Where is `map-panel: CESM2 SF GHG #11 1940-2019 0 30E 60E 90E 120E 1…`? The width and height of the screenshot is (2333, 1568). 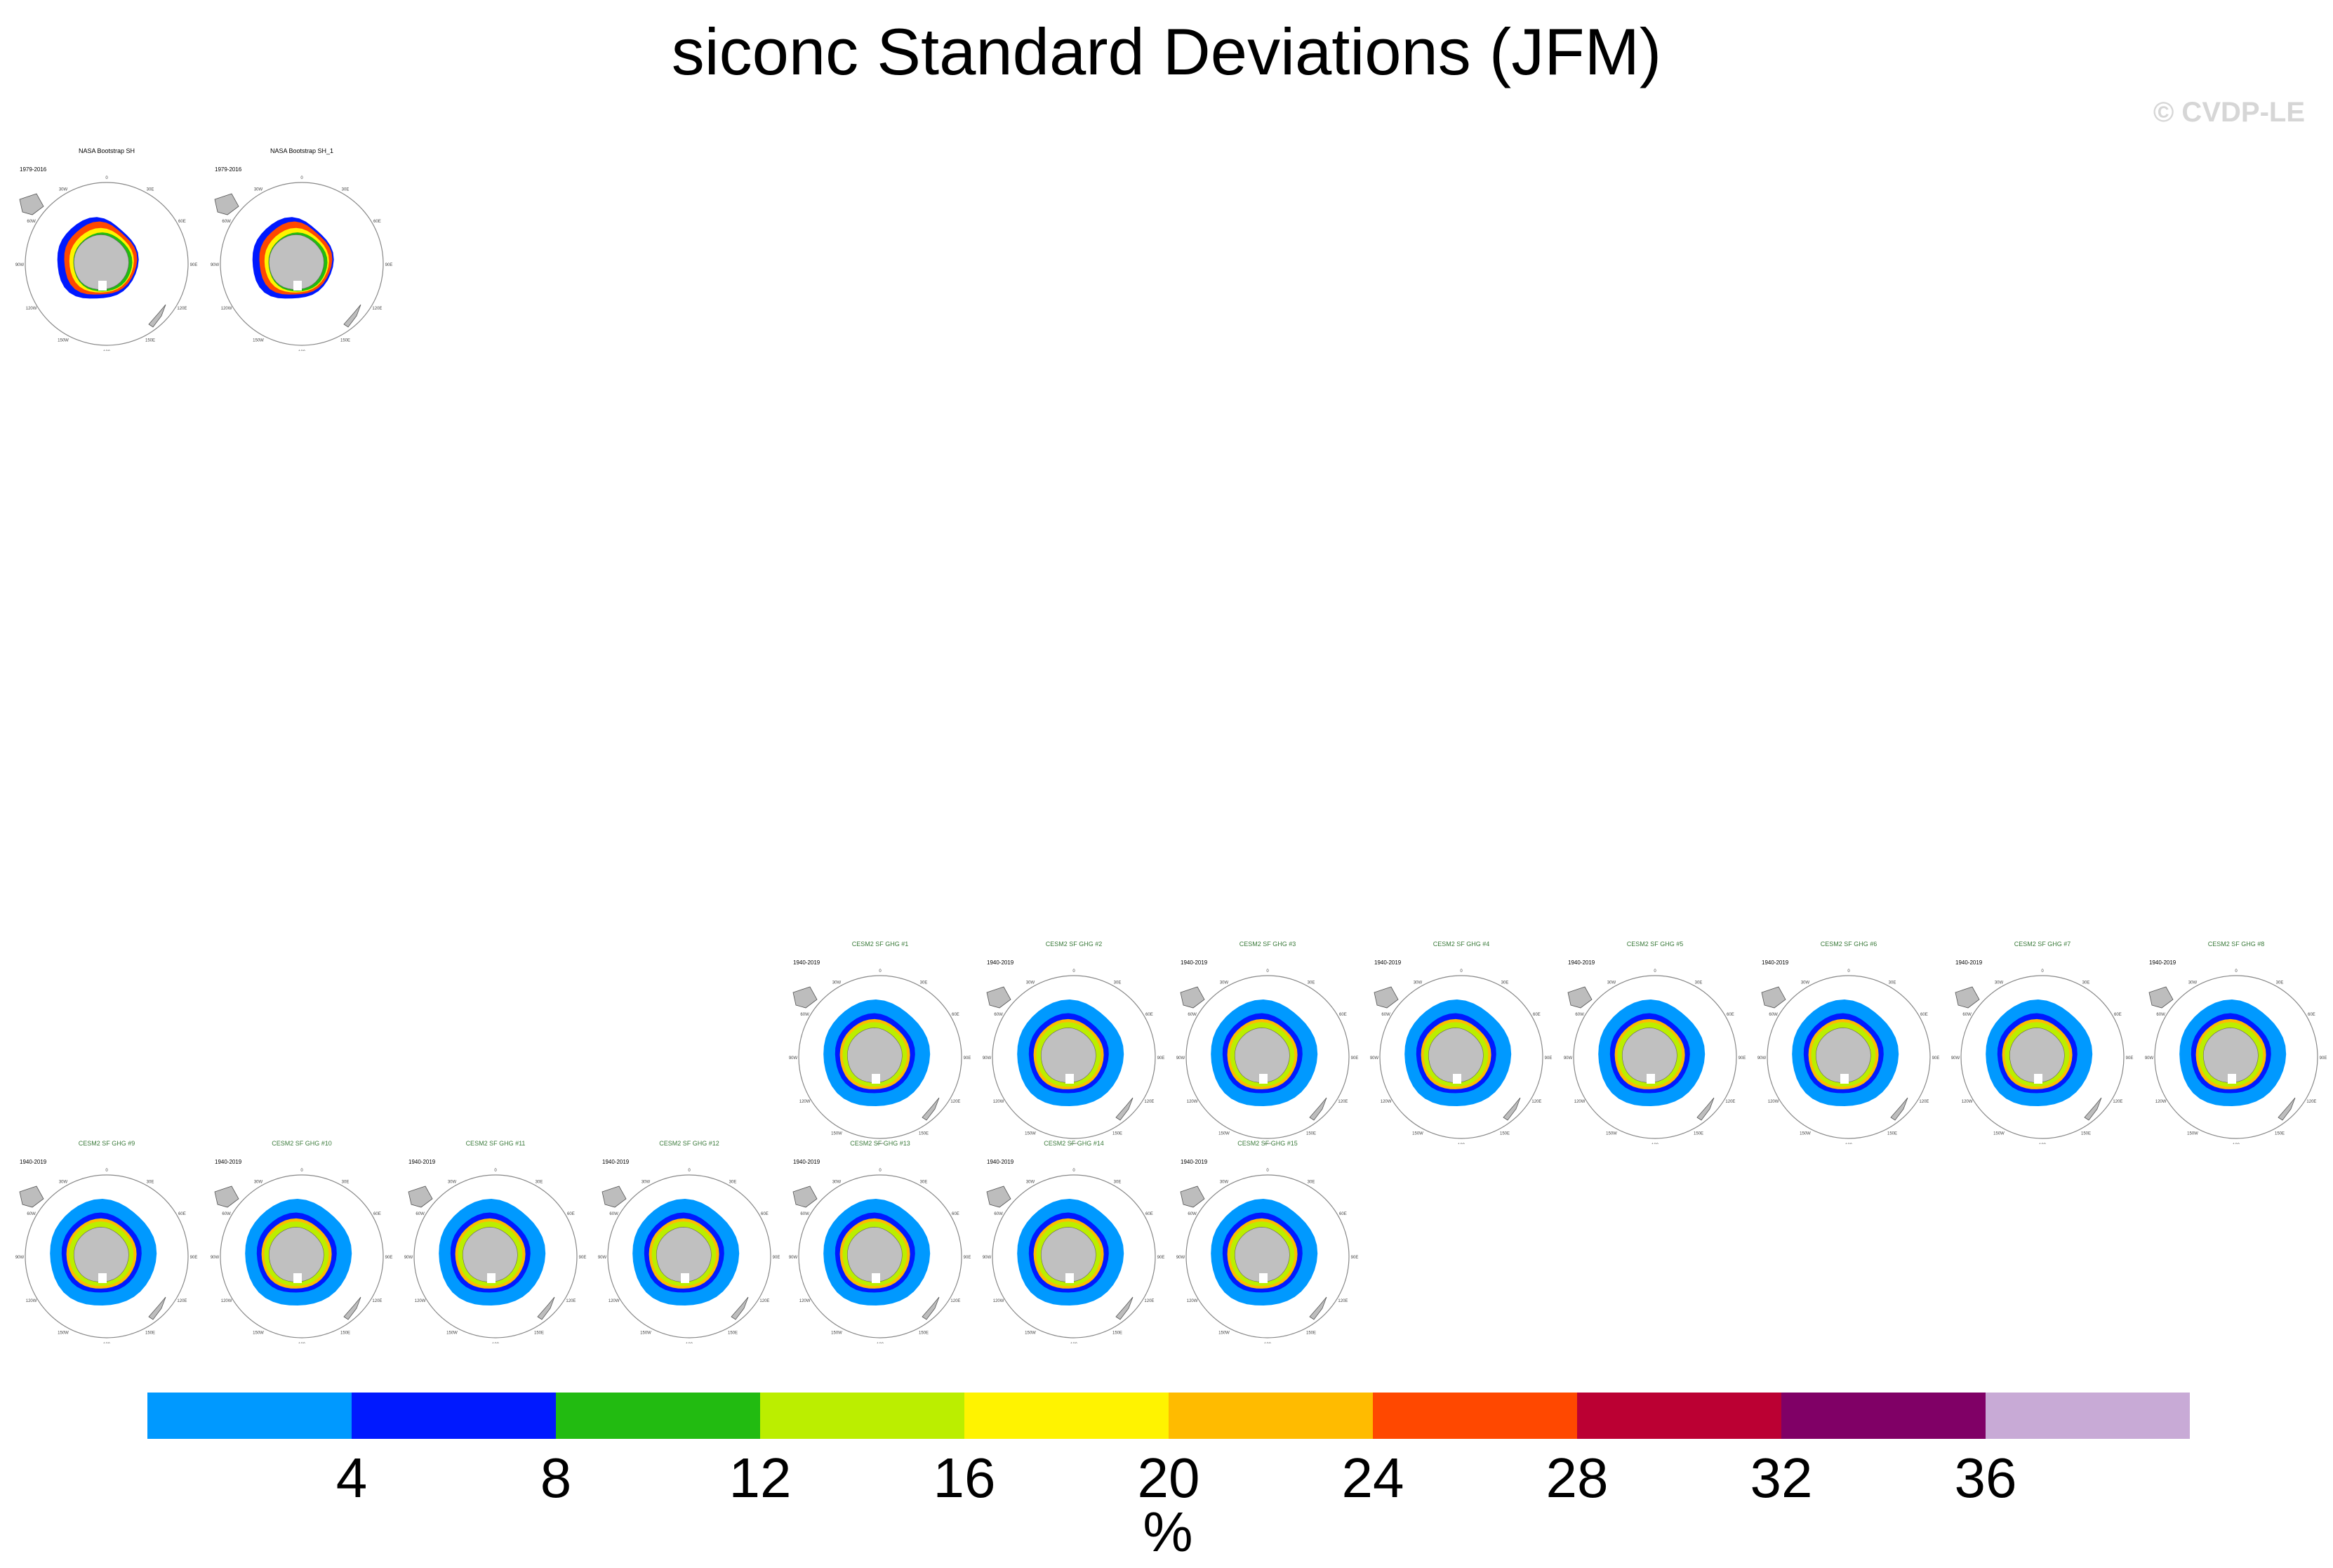 map-panel: CESM2 SF GHG #11 1940-2019 0 30E 60E 90E 120E 1… is located at coordinates (495, 1241).